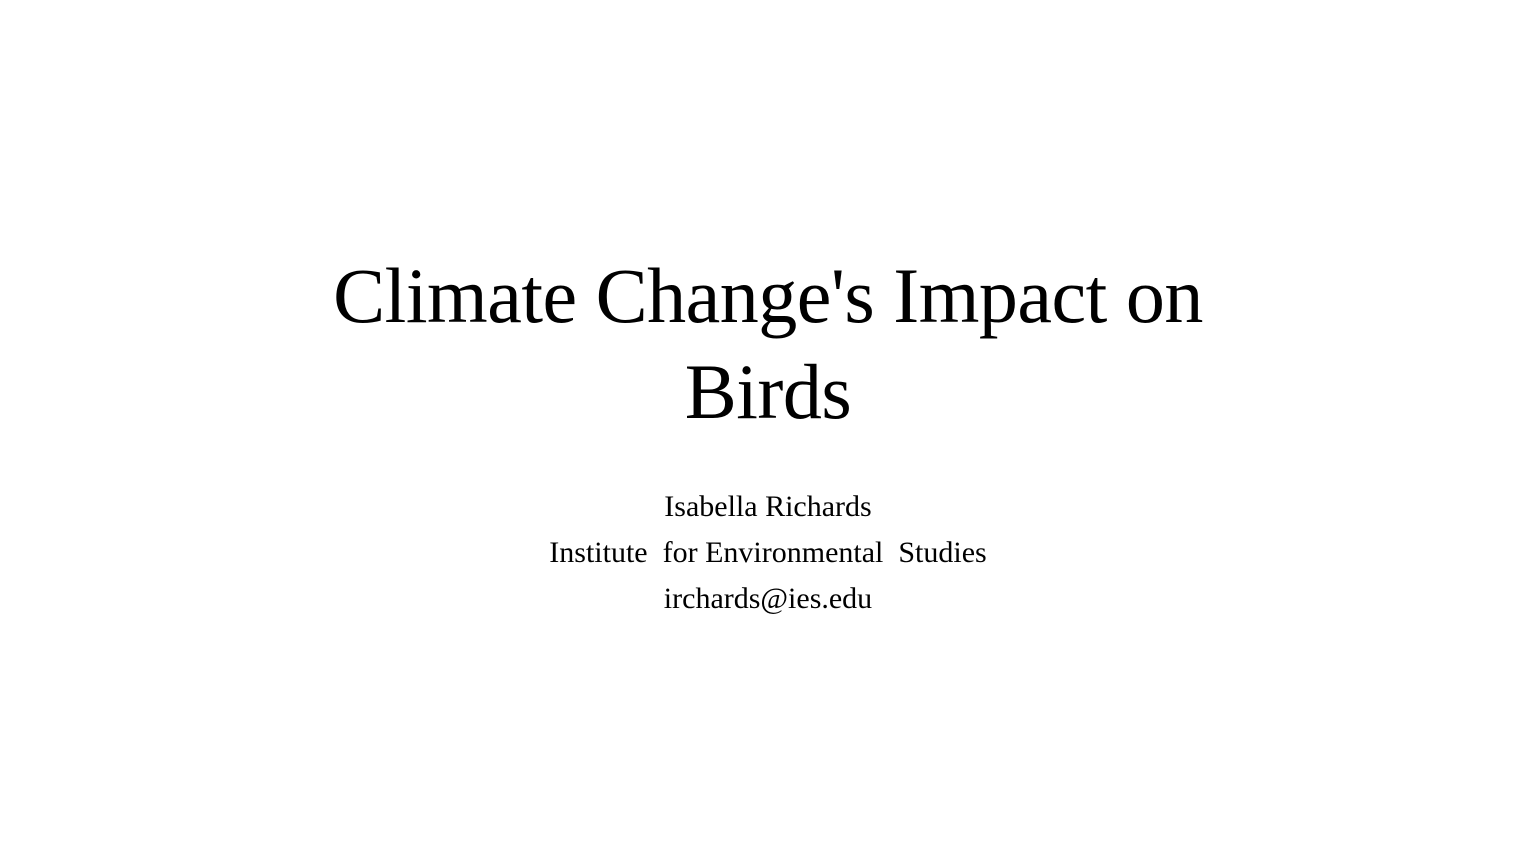 The height and width of the screenshot is (864, 1536). Describe the element at coordinates (768, 506) in the screenshot. I see `author-name: Isabella Richards` at that location.